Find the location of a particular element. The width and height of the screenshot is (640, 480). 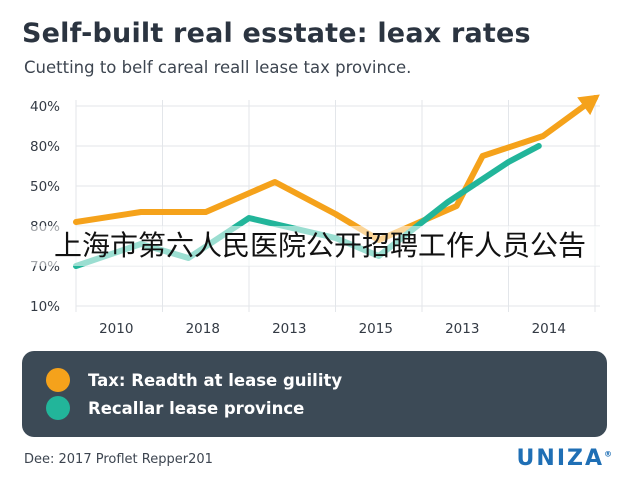

legend-swatch-tax is located at coordinates (58, 380).